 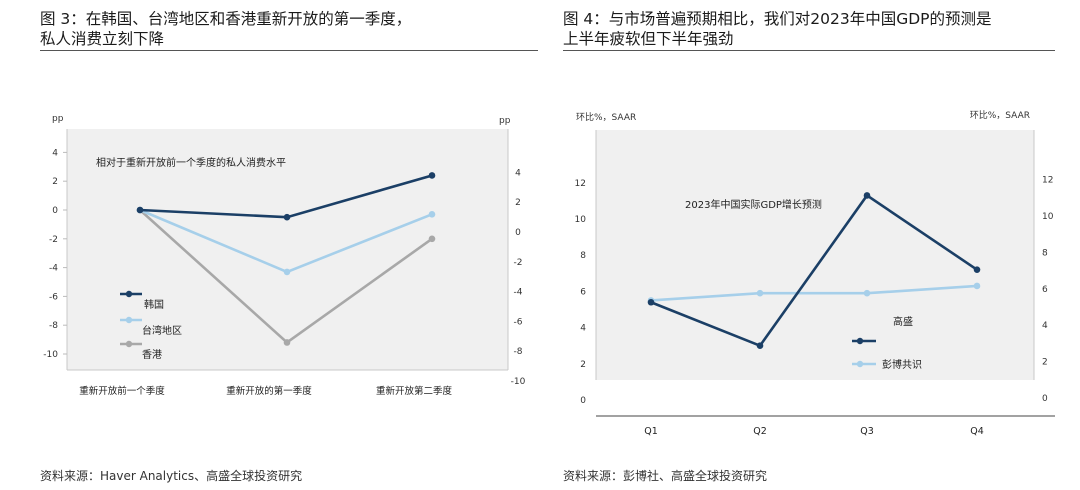 What do you see at coordinates (191, 162) in the screenshot?
I see `left-annotation: 相对于重新开放前一个季度的私人消费水平` at bounding box center [191, 162].